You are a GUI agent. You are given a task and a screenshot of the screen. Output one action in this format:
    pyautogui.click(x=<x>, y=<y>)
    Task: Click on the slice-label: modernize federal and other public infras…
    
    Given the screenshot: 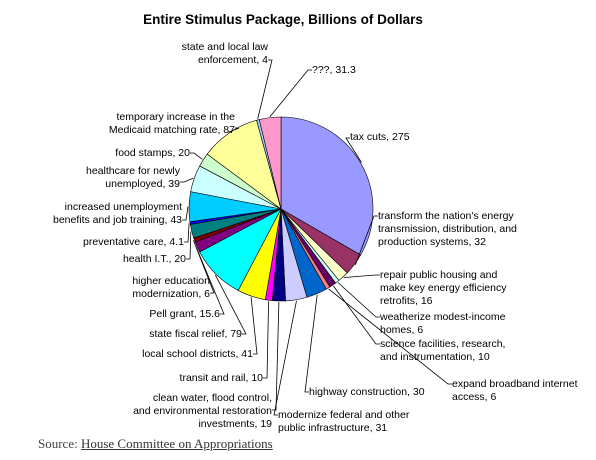 What is the action you would take?
    pyautogui.click(x=344, y=421)
    